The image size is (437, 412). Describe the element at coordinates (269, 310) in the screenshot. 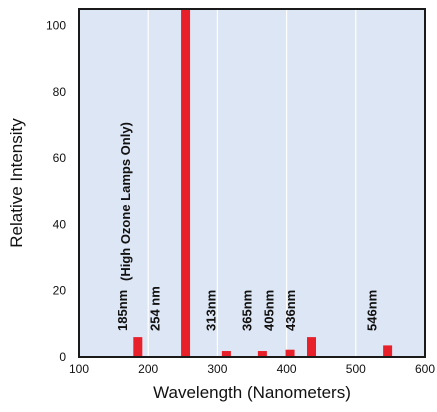

I see `annotation-5: 405nm` at that location.